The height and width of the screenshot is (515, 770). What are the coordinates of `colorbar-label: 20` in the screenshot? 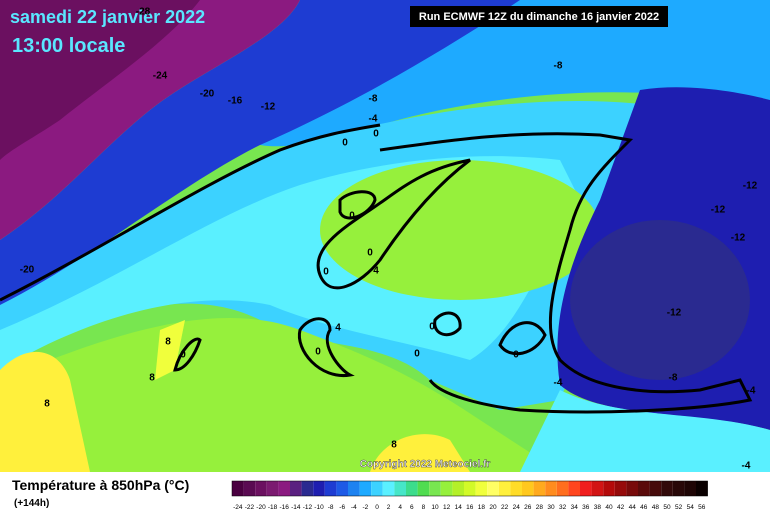 It's located at (493, 507).